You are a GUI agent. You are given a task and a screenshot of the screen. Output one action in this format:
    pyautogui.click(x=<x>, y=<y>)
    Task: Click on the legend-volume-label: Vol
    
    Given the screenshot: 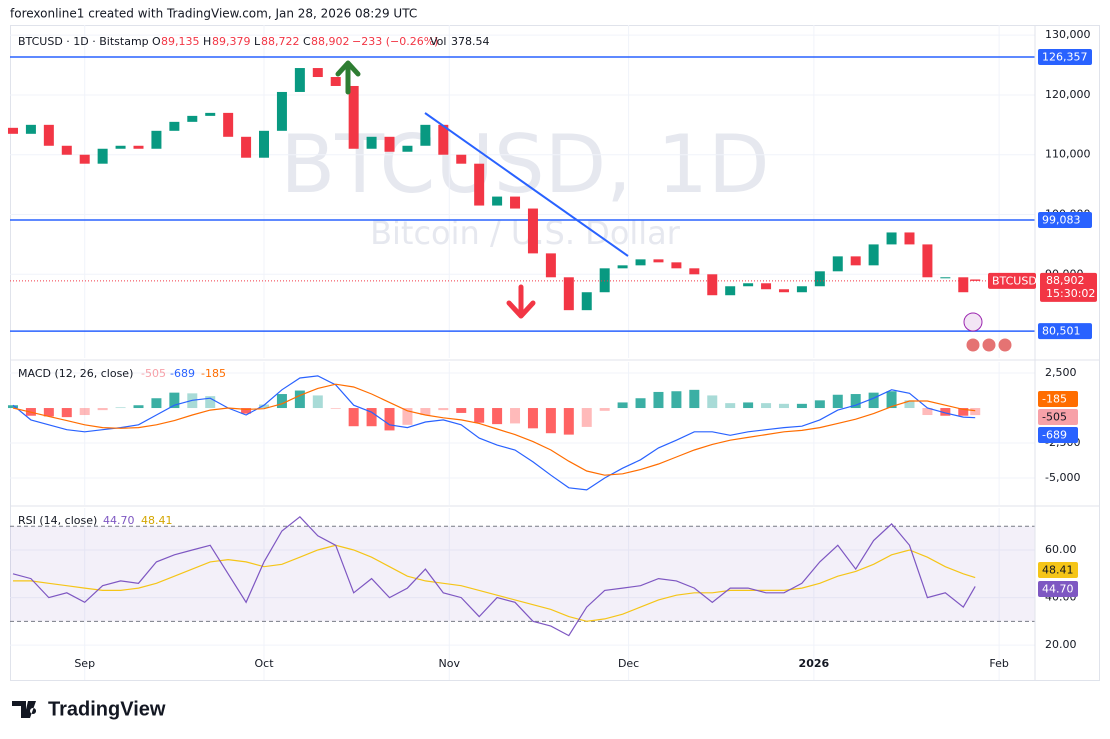 What is the action you would take?
    pyautogui.click(x=438, y=41)
    